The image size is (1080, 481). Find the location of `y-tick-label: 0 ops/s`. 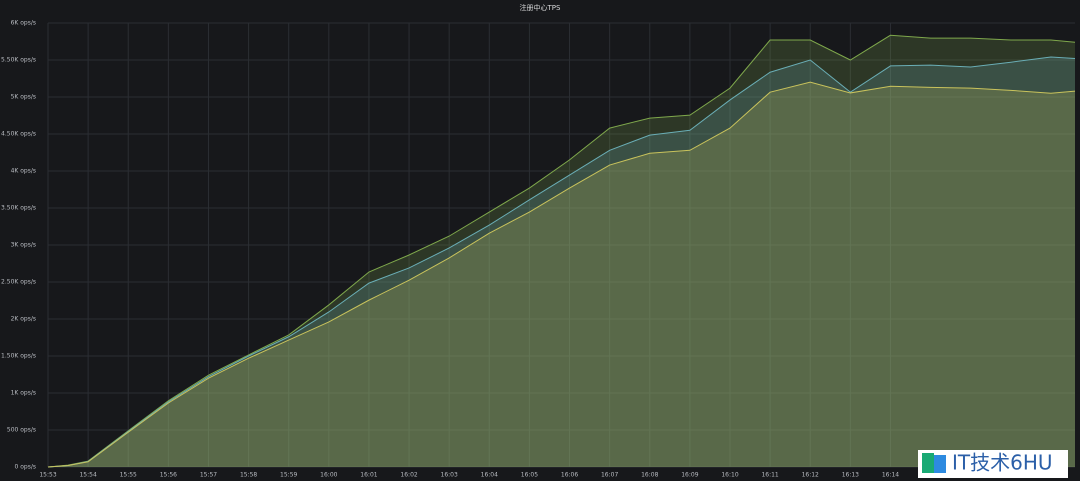

y-tick-label: 0 ops/s is located at coordinates (25, 467).